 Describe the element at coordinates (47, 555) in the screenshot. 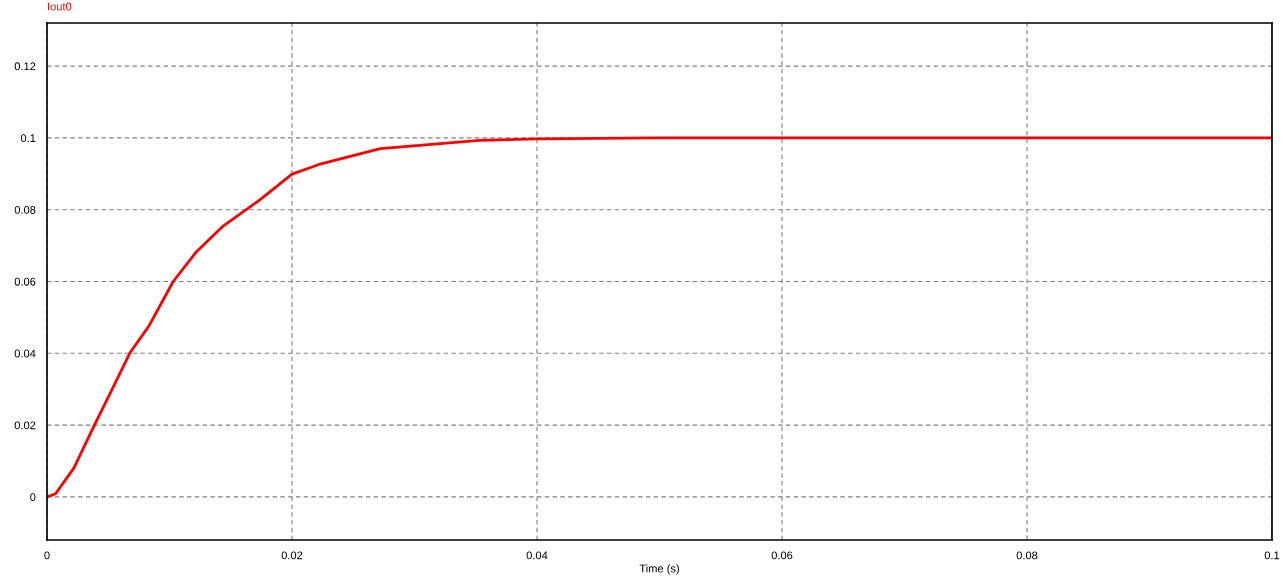

I see `x-tick-label: 0` at that location.